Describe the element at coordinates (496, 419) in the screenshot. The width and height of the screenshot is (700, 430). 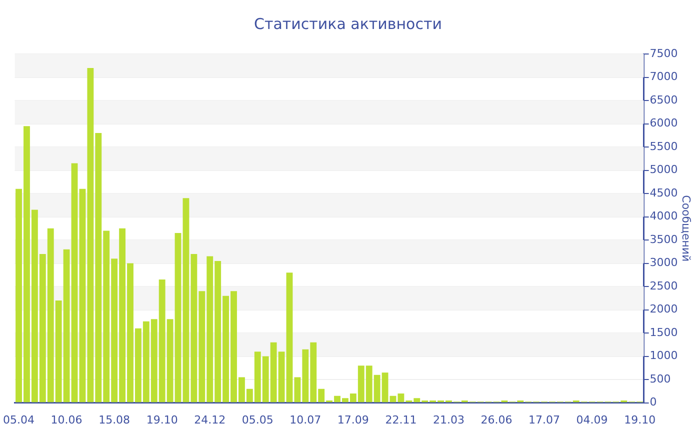
I see `x-tick-label: 26.06` at that location.